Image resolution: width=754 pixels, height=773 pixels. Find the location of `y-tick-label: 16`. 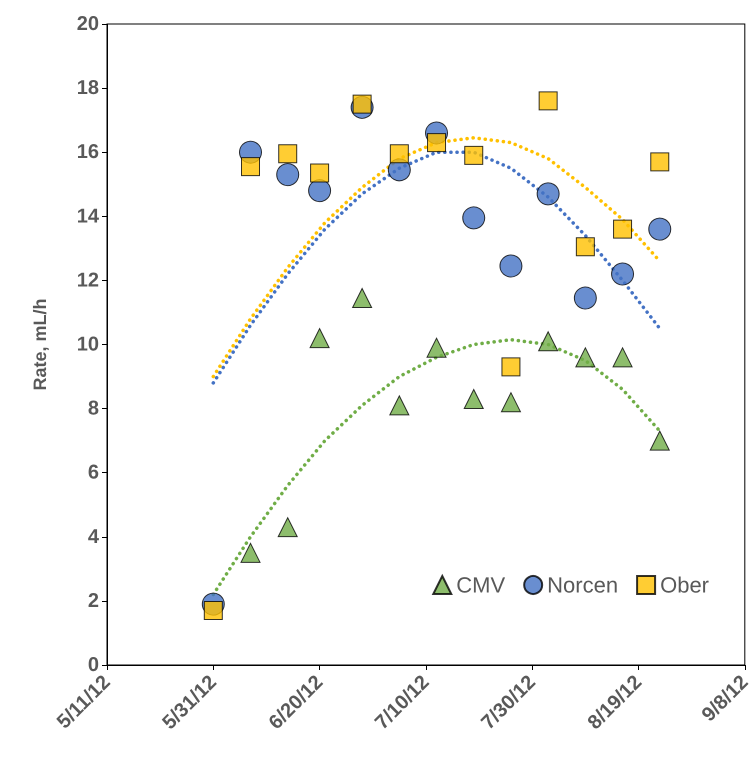

y-tick-label: 16 is located at coordinates (87, 152).